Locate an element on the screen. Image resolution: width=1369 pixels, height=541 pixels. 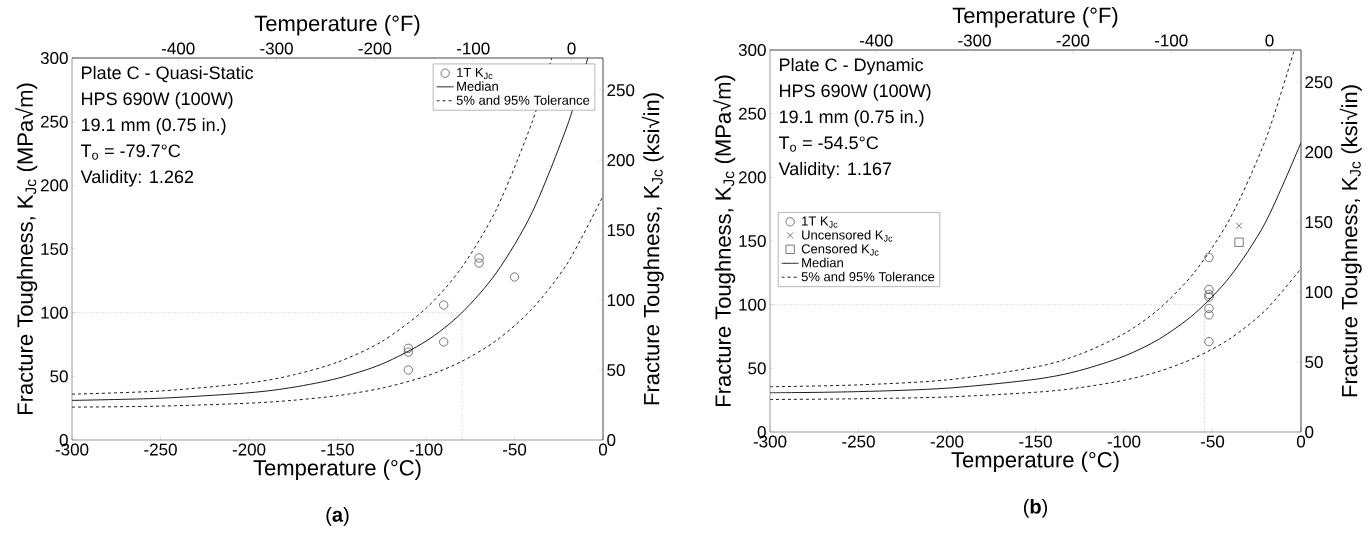
annotation: Plate C - Dynamic is located at coordinates (852, 66).